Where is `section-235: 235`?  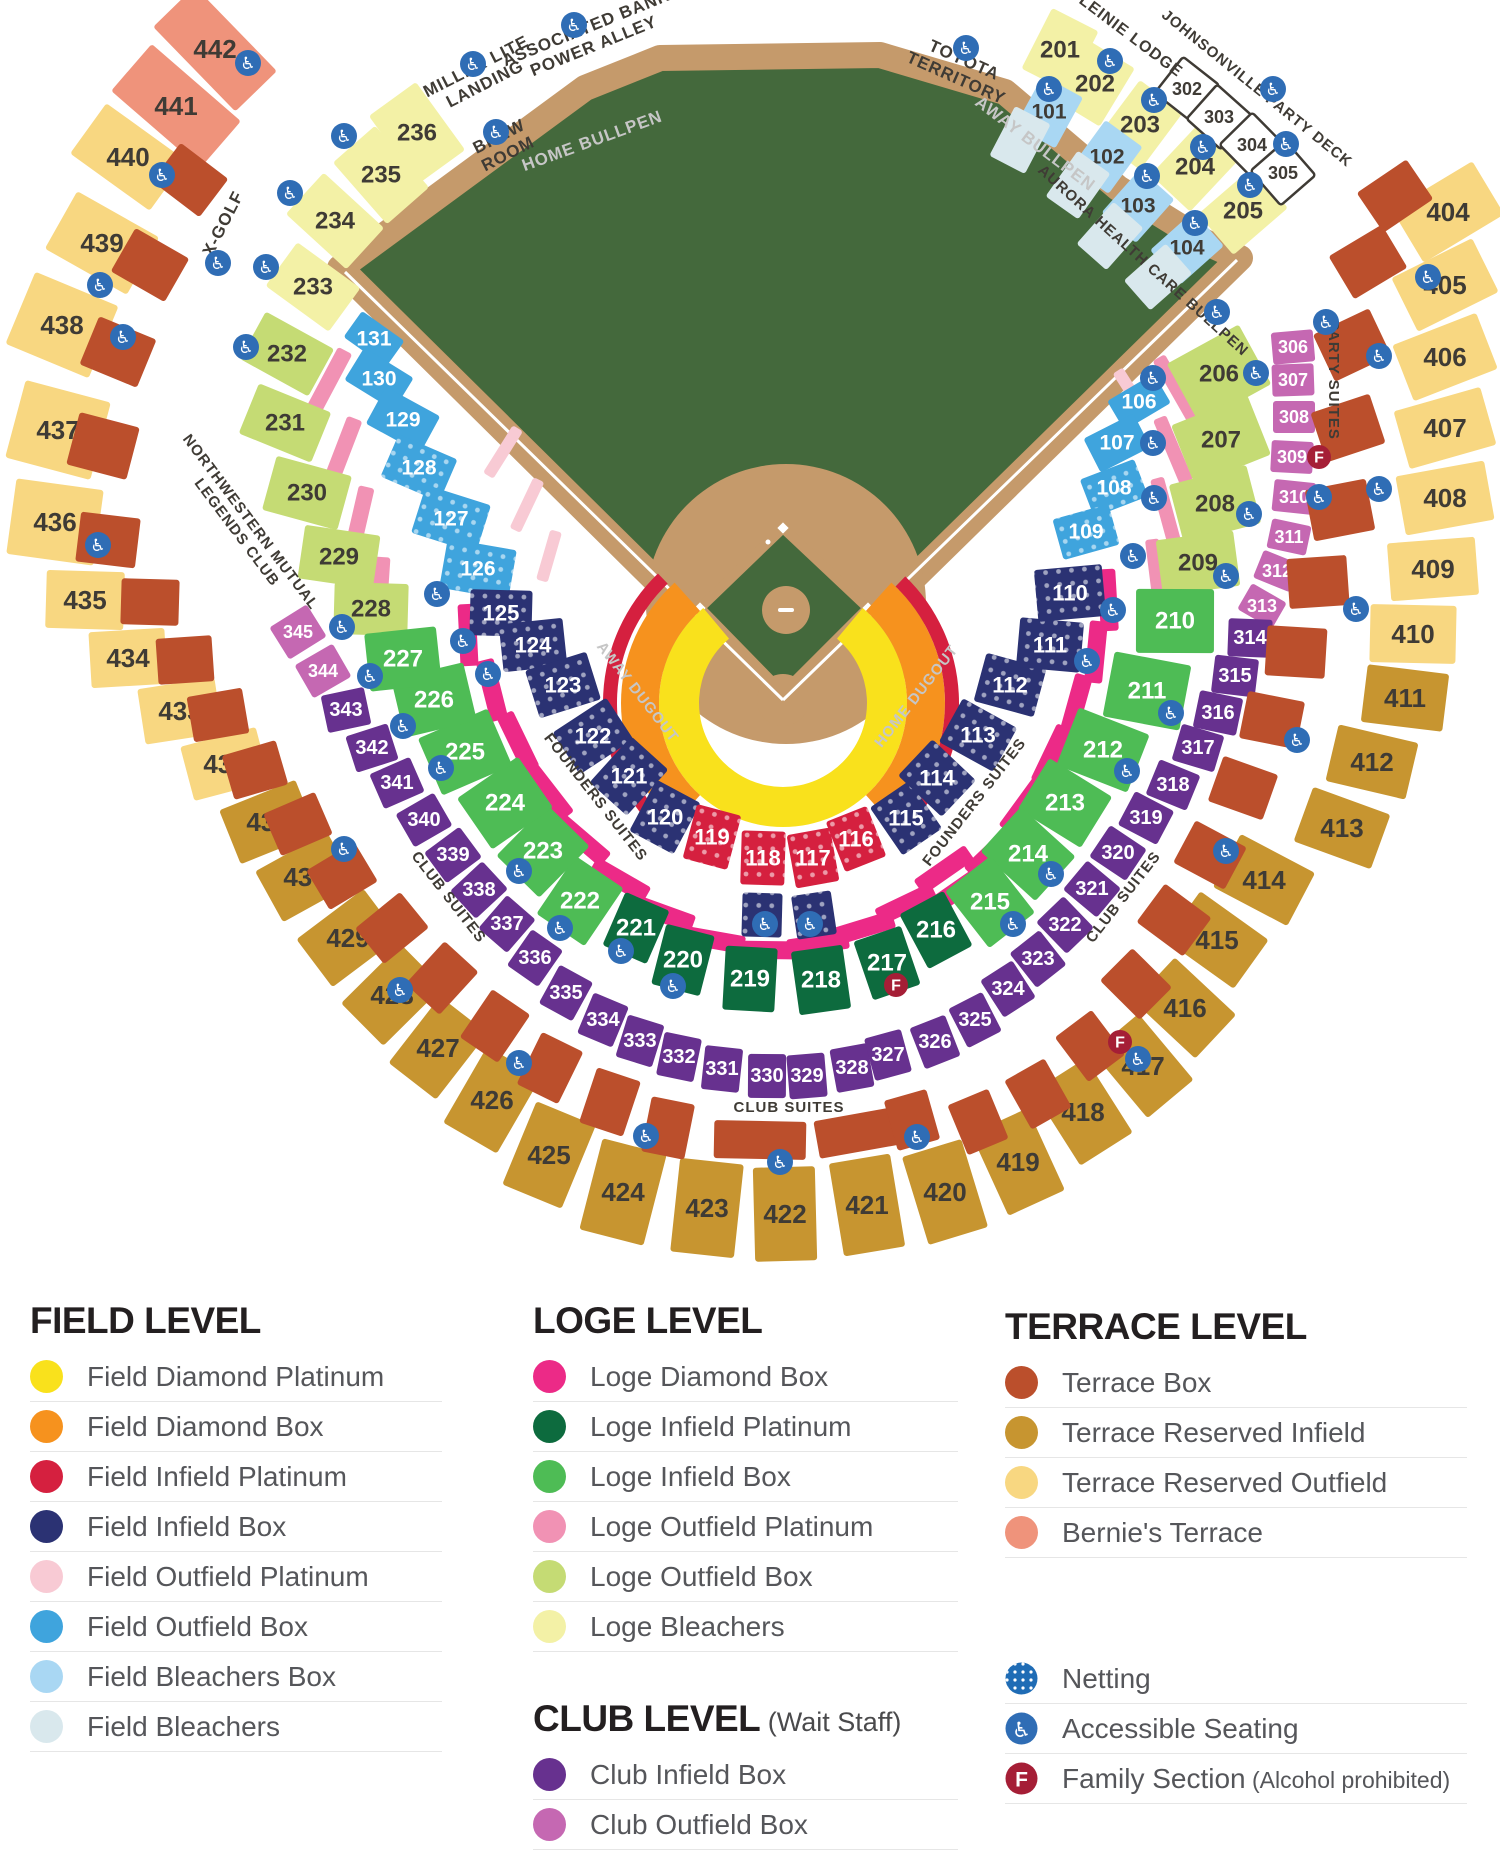
section-235: 235 is located at coordinates (381, 175).